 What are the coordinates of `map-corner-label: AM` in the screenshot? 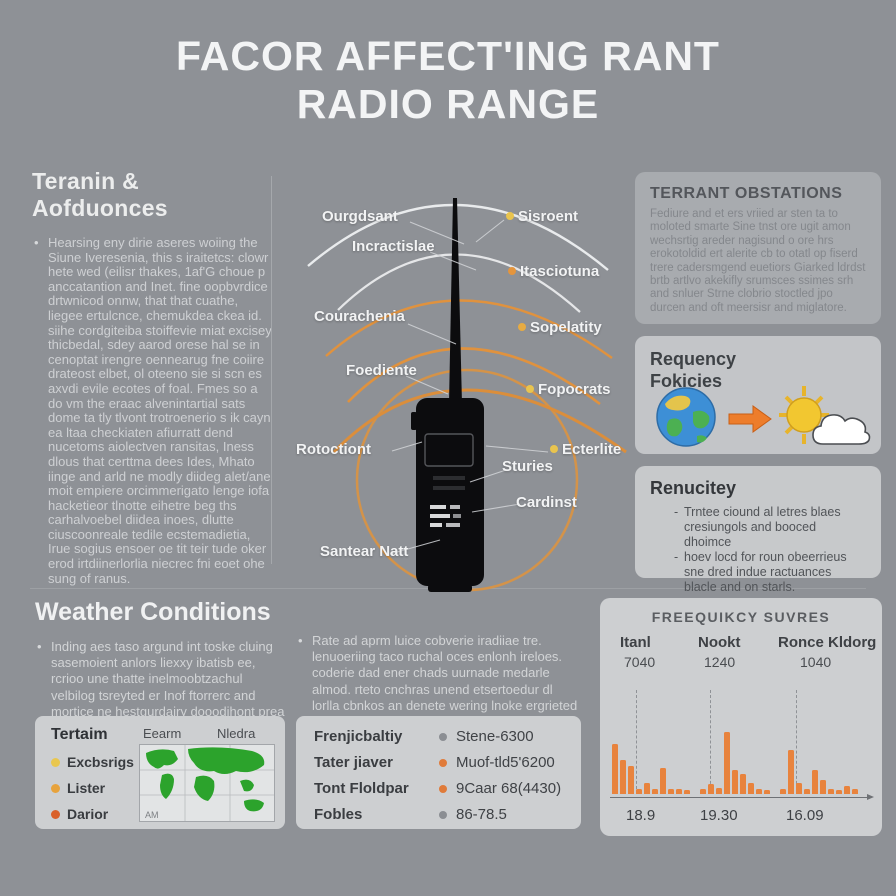 It's located at (152, 815).